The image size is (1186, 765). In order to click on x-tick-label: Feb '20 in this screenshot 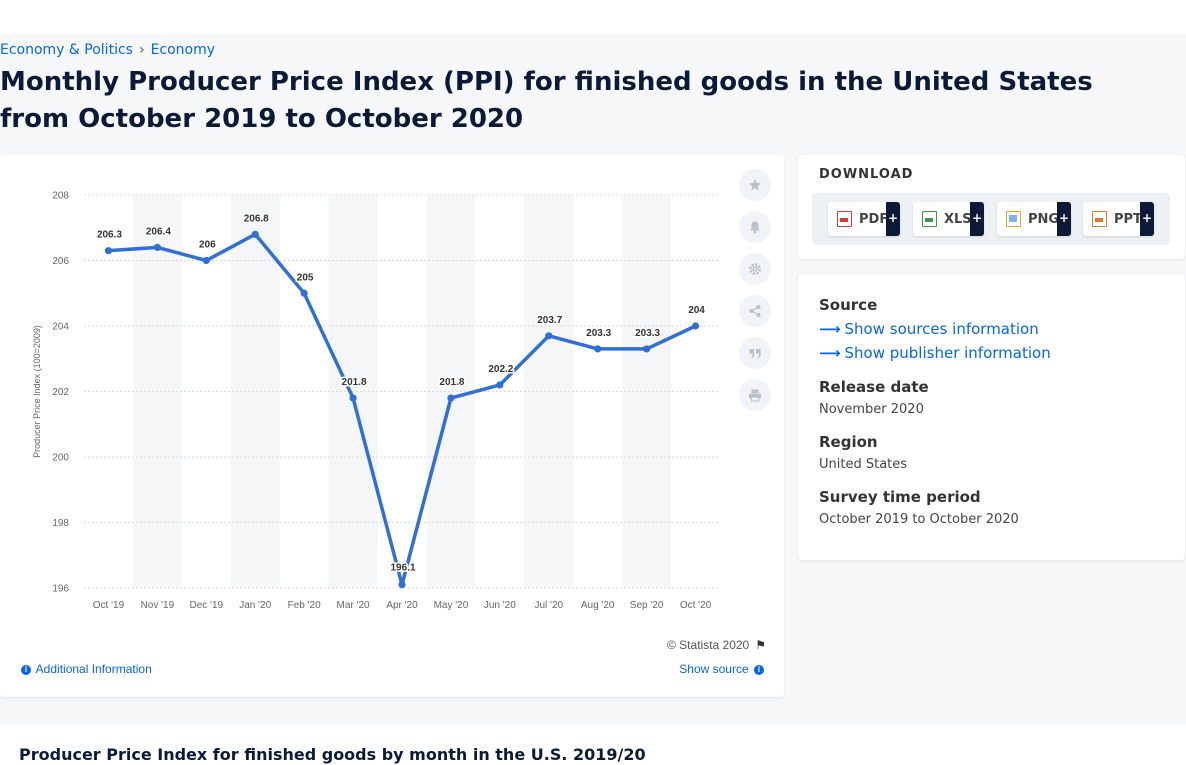, I will do `click(304, 605)`.